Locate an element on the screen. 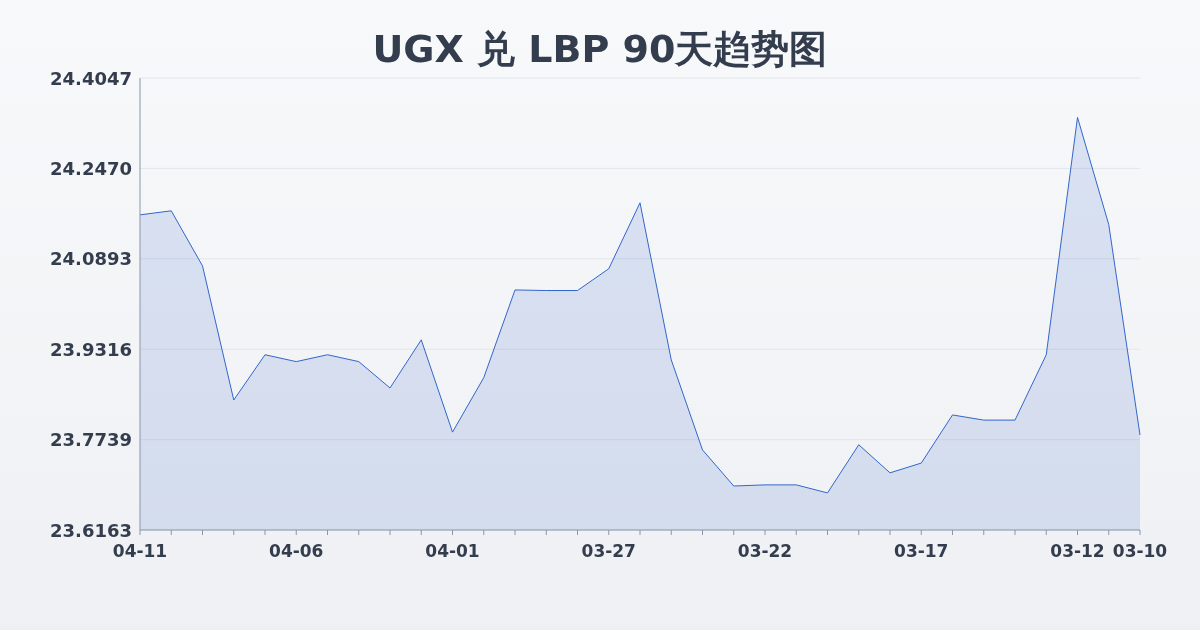 This screenshot has height=630, width=1200. x-tick-label: 03-27 is located at coordinates (608, 551).